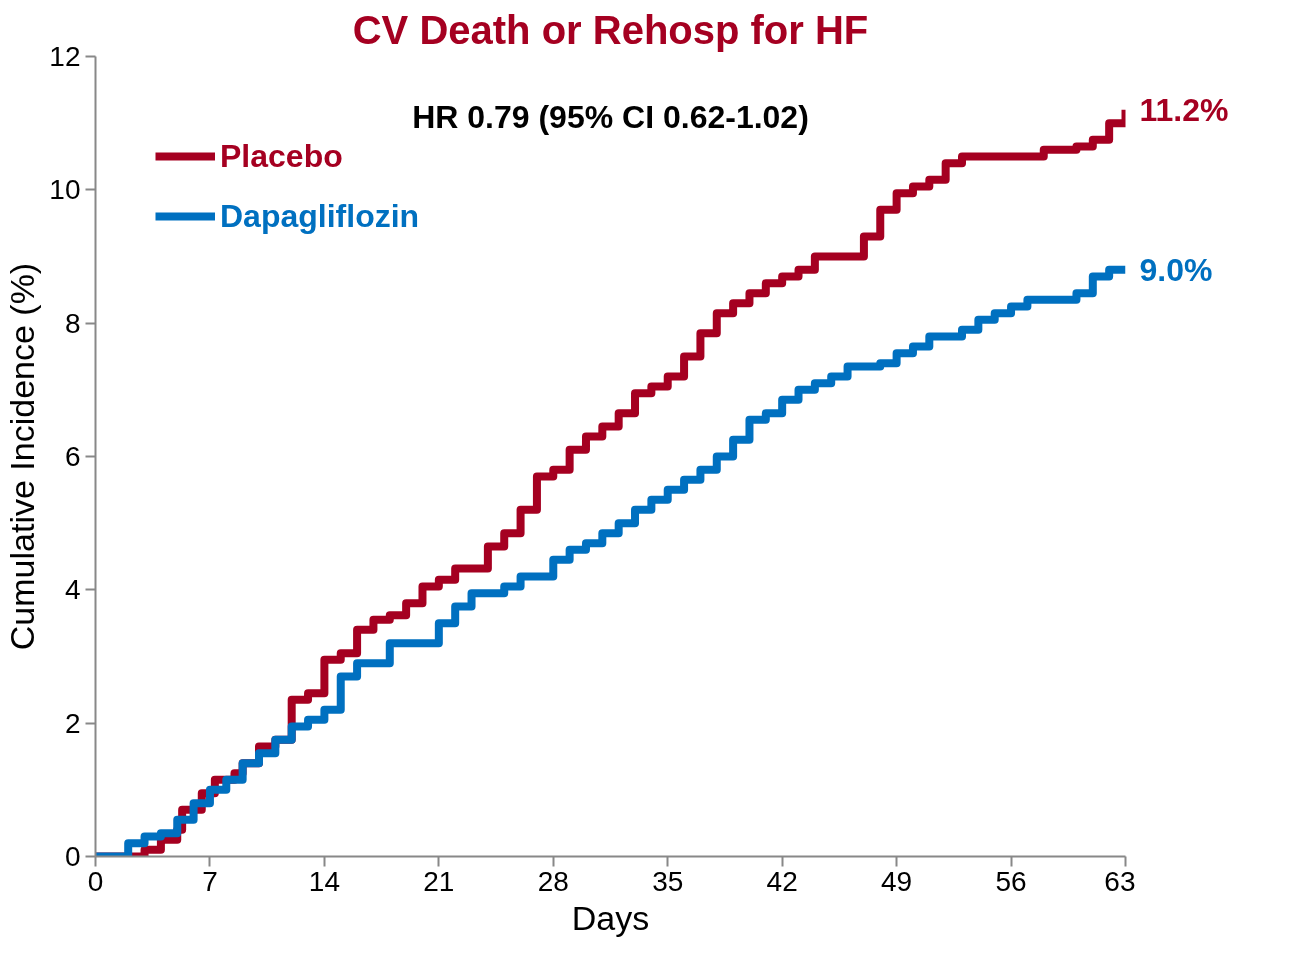 This screenshot has width=1298, height=974. Describe the element at coordinates (1176, 269) in the screenshot. I see `annotation: 9.0%` at that location.